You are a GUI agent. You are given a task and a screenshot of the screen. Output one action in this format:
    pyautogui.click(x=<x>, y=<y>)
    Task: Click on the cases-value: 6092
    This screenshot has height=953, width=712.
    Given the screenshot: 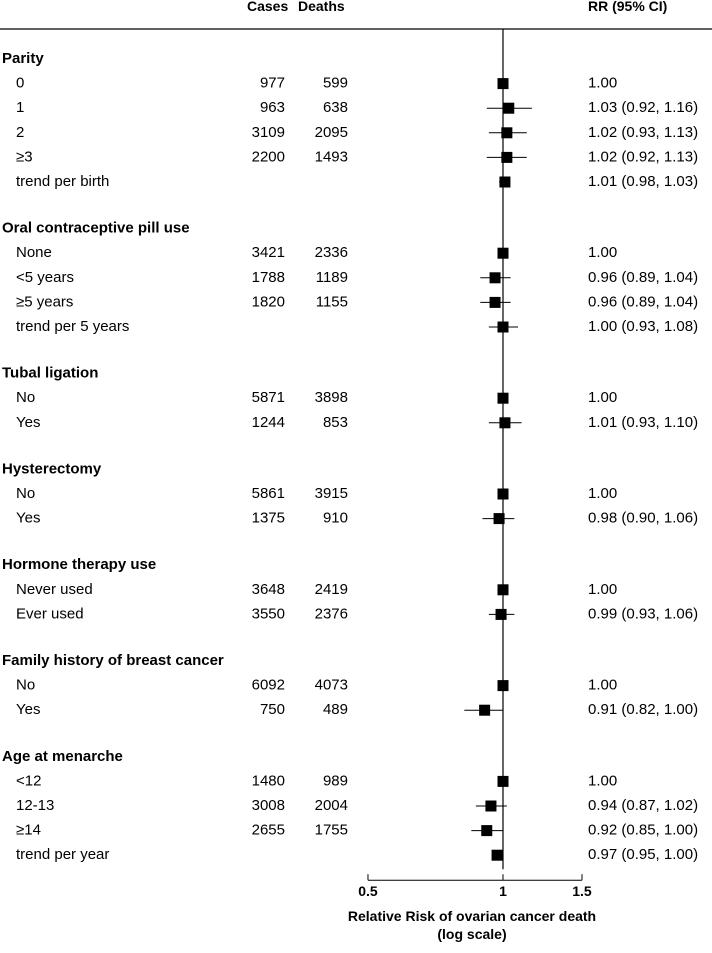 What is the action you would take?
    pyautogui.click(x=268, y=685)
    